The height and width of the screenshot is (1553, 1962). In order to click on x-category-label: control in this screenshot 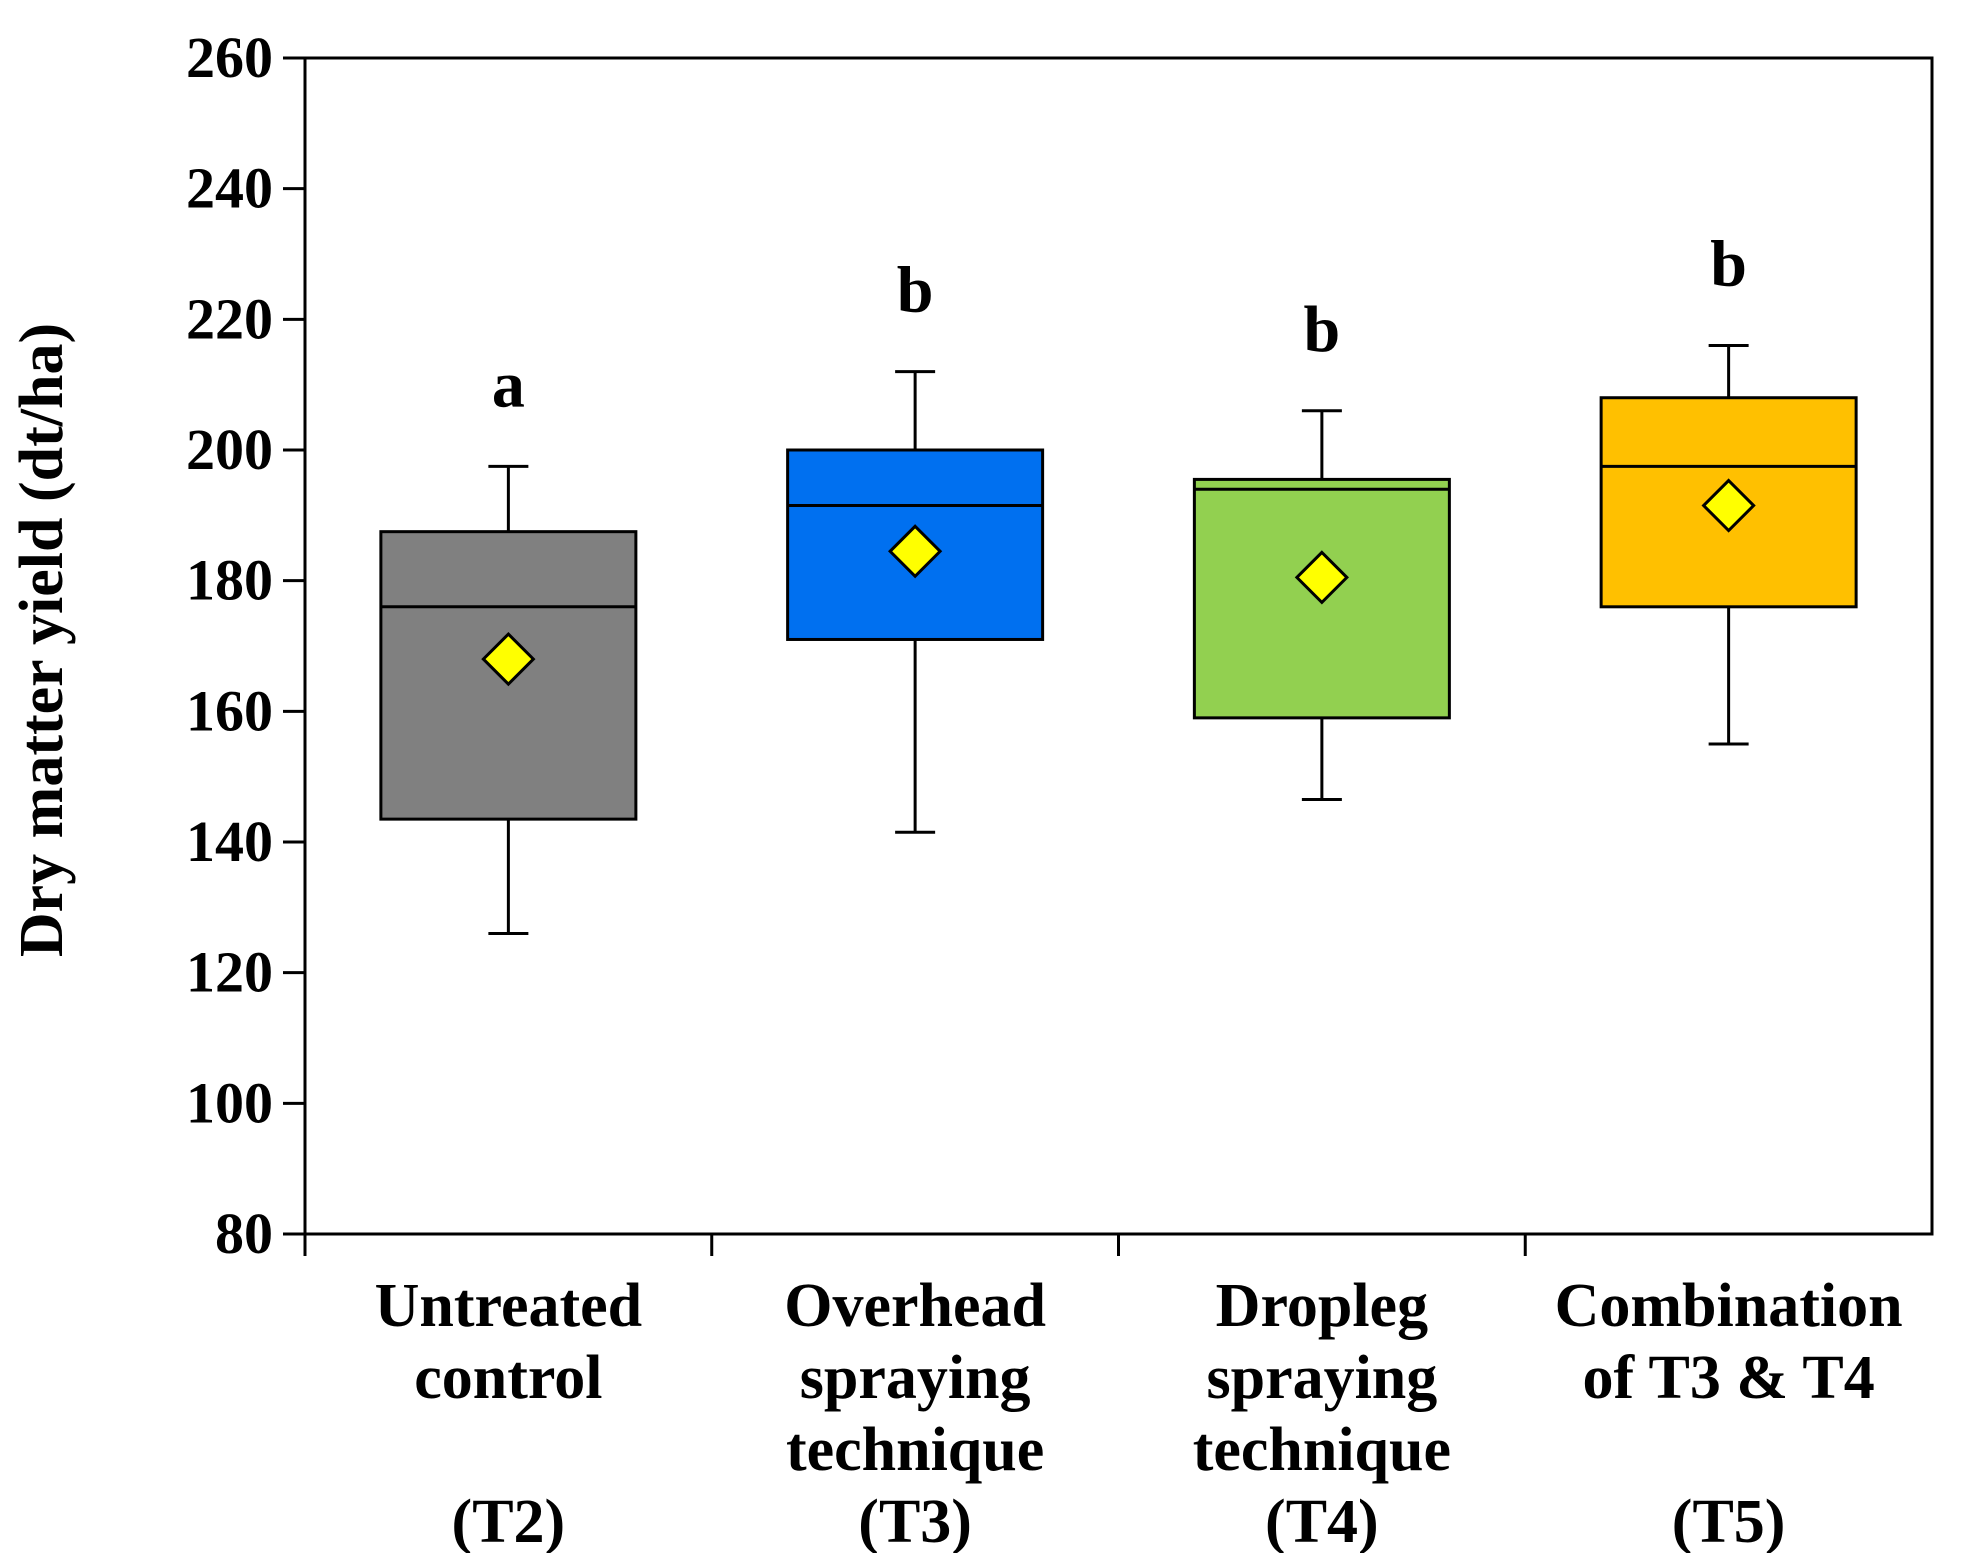, I will do `click(508, 1378)`.